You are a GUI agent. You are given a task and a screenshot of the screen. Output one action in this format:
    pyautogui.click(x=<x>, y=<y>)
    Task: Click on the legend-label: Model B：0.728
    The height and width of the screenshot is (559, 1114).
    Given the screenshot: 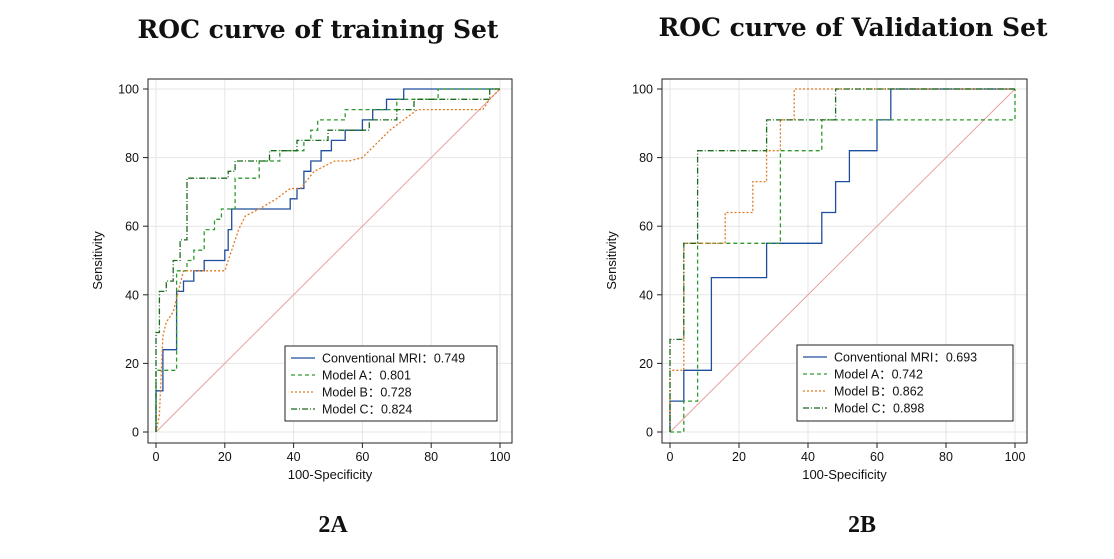 What is the action you would take?
    pyautogui.click(x=367, y=393)
    